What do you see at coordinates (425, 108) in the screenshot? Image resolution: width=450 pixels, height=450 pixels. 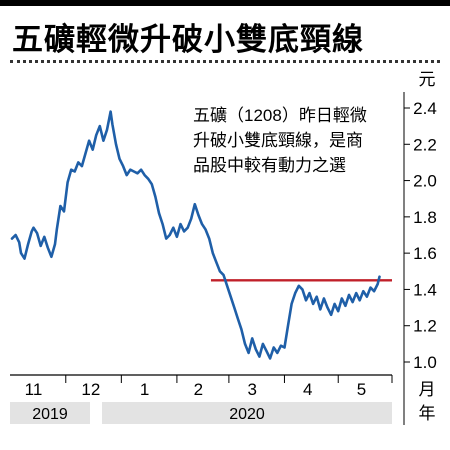 I see `y-tick-label-2.4: 2.4` at bounding box center [425, 108].